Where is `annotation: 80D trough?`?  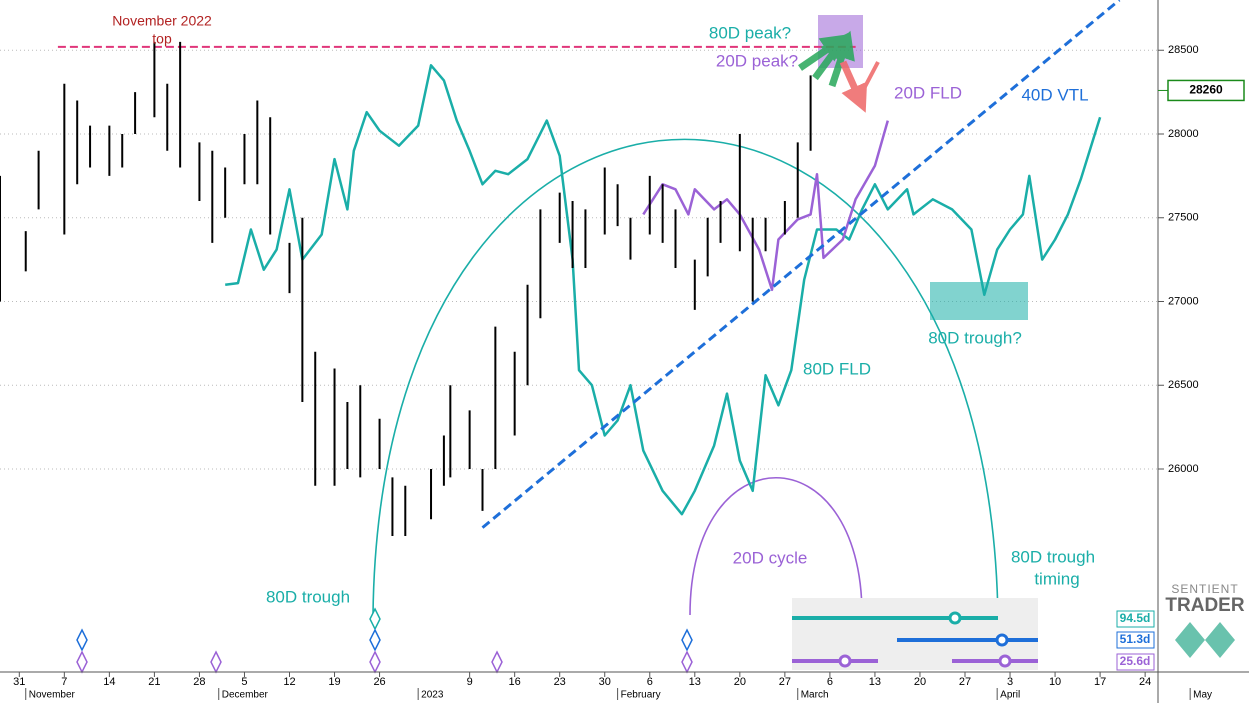 annotation: 80D trough? is located at coordinates (975, 337).